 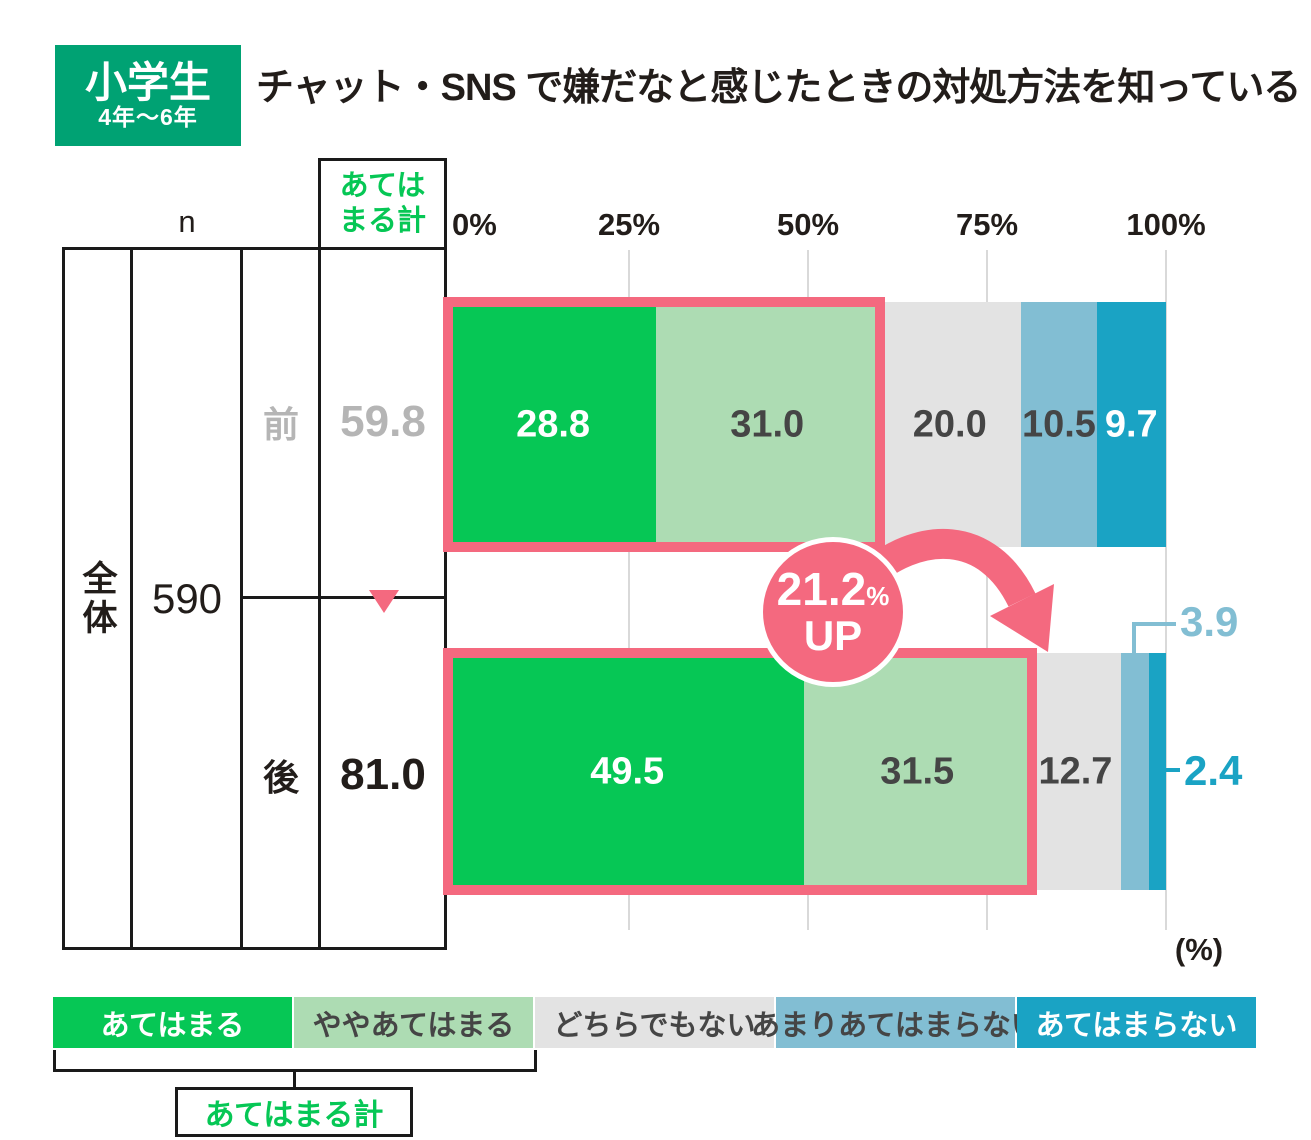 What do you see at coordinates (382, 221) in the screenshot?
I see `total-column-header-line2: まる計` at bounding box center [382, 221].